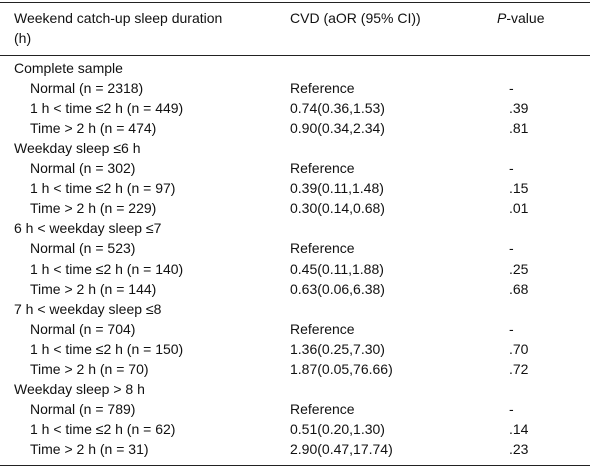 The width and height of the screenshot is (590, 467). I want to click on cvd-cell: 0.90(0.34,2.34), so click(337, 128).